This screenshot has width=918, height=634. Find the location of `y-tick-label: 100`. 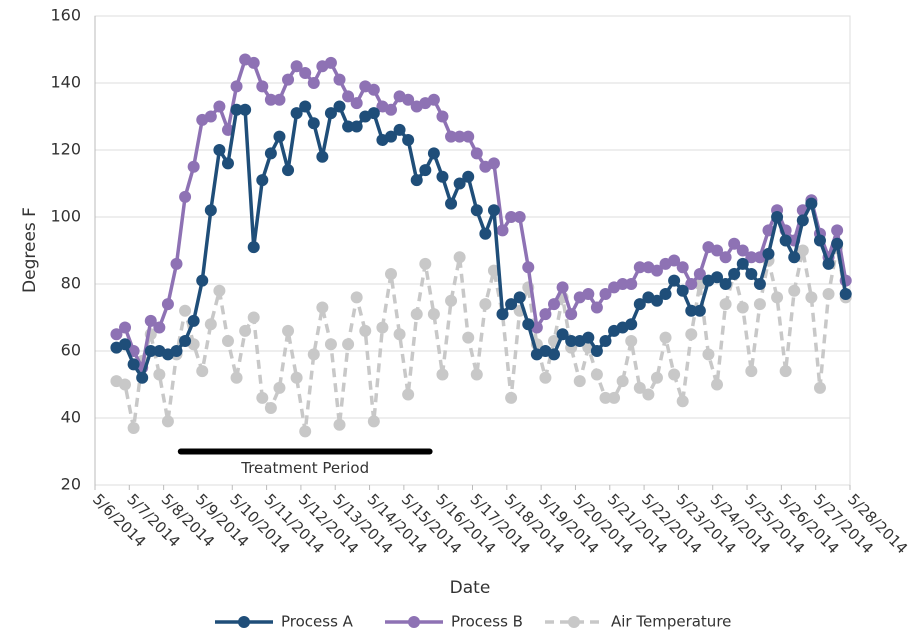

y-tick-label: 100 is located at coordinates (65, 216).